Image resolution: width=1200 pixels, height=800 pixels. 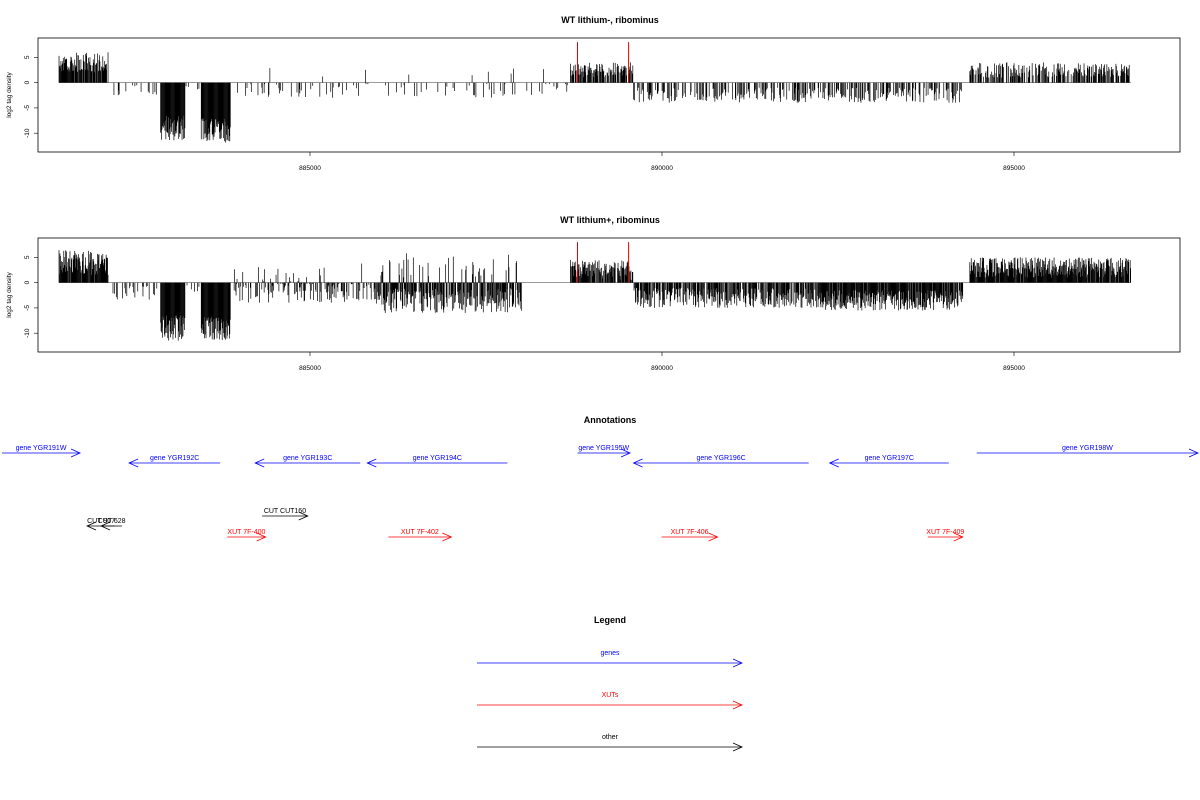 What do you see at coordinates (420, 532) in the screenshot?
I see `feature-label: XUT 7F-402` at bounding box center [420, 532].